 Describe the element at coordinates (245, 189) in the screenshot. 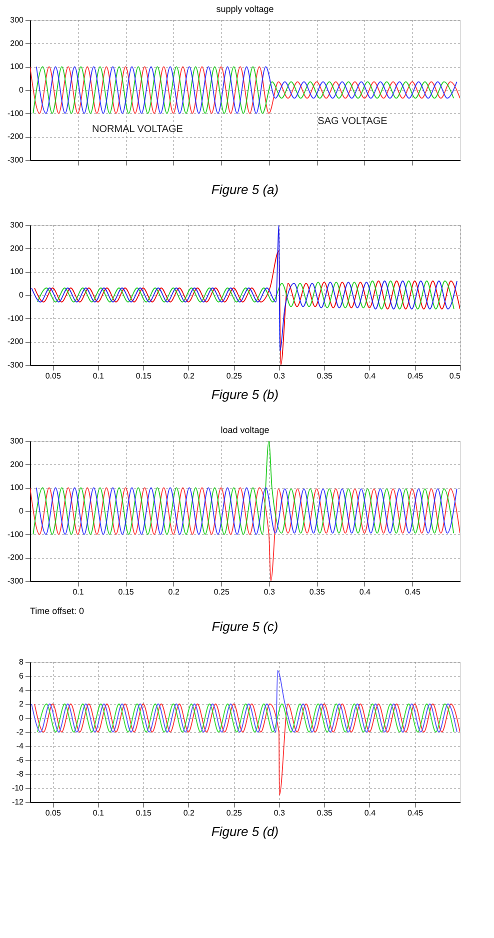

I see `caption: Figure 5 (a)` at that location.